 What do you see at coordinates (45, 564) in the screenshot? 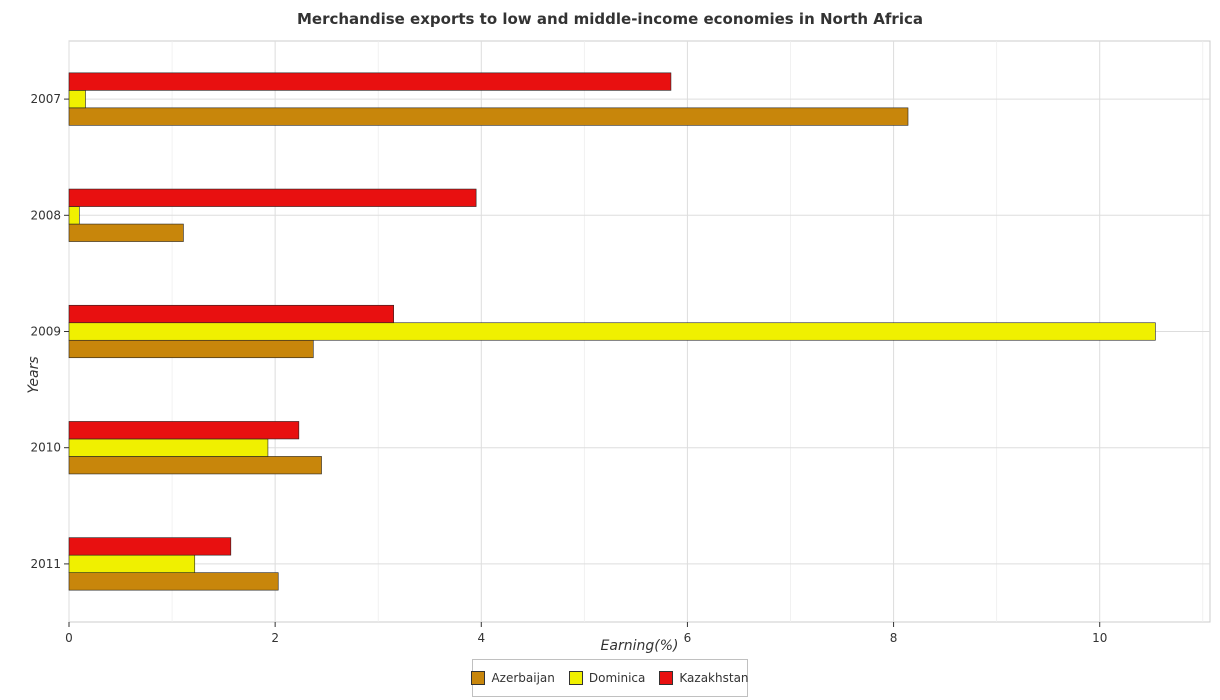
I see `y-tick-label: 2011` at bounding box center [45, 564].